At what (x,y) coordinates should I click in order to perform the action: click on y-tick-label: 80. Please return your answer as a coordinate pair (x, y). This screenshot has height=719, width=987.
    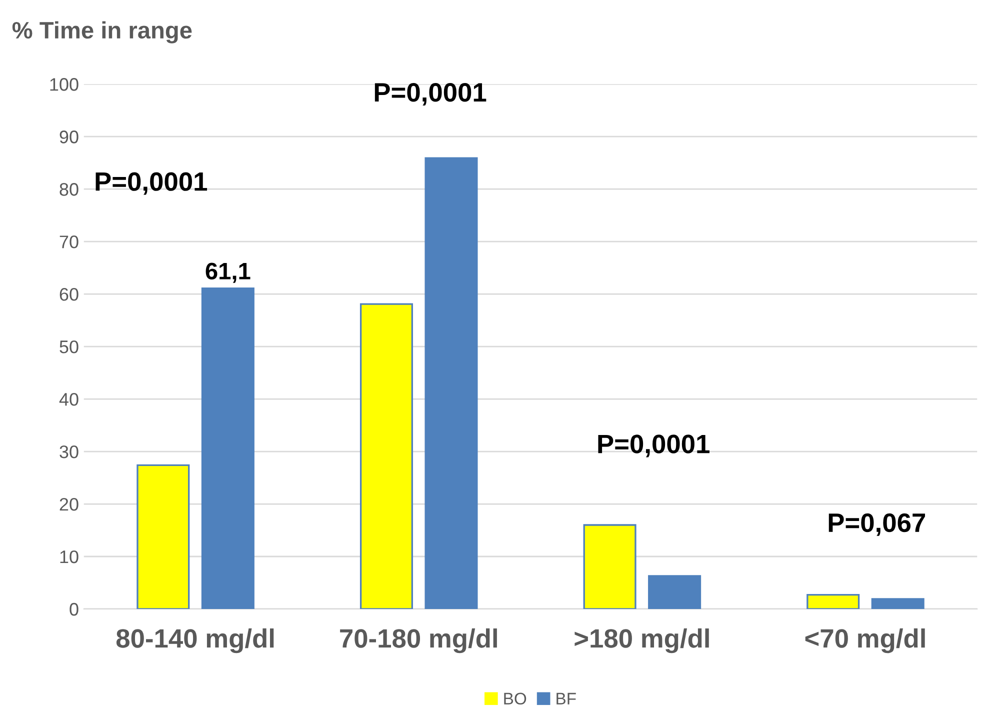
    Looking at the image, I should click on (69, 189).